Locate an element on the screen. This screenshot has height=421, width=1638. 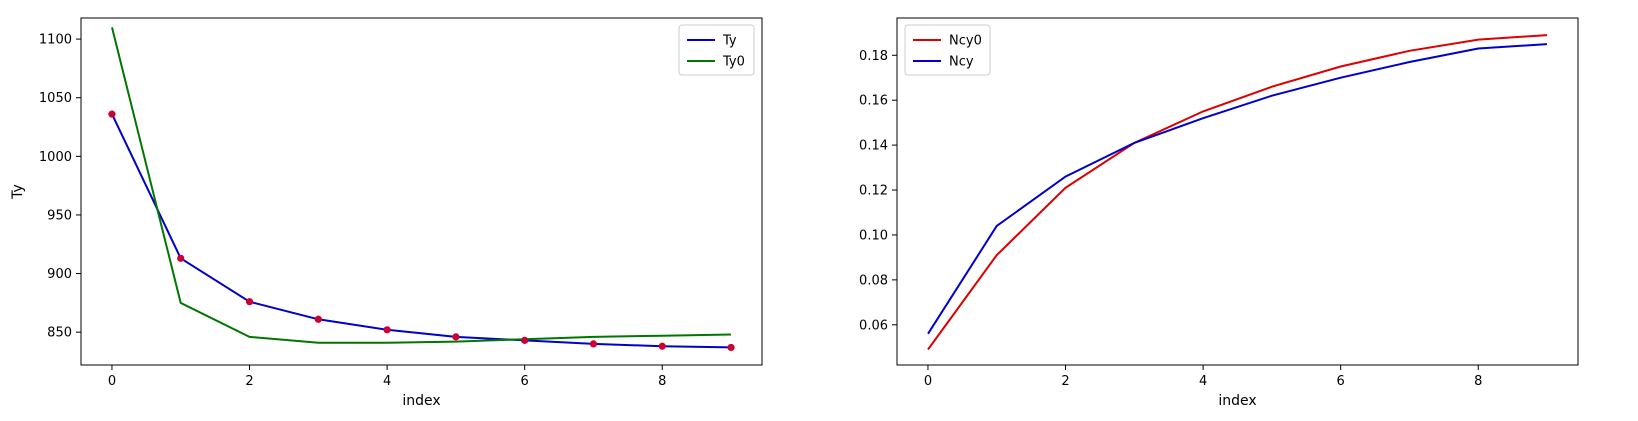
legend: Ty Ty0 is located at coordinates (716, 50).